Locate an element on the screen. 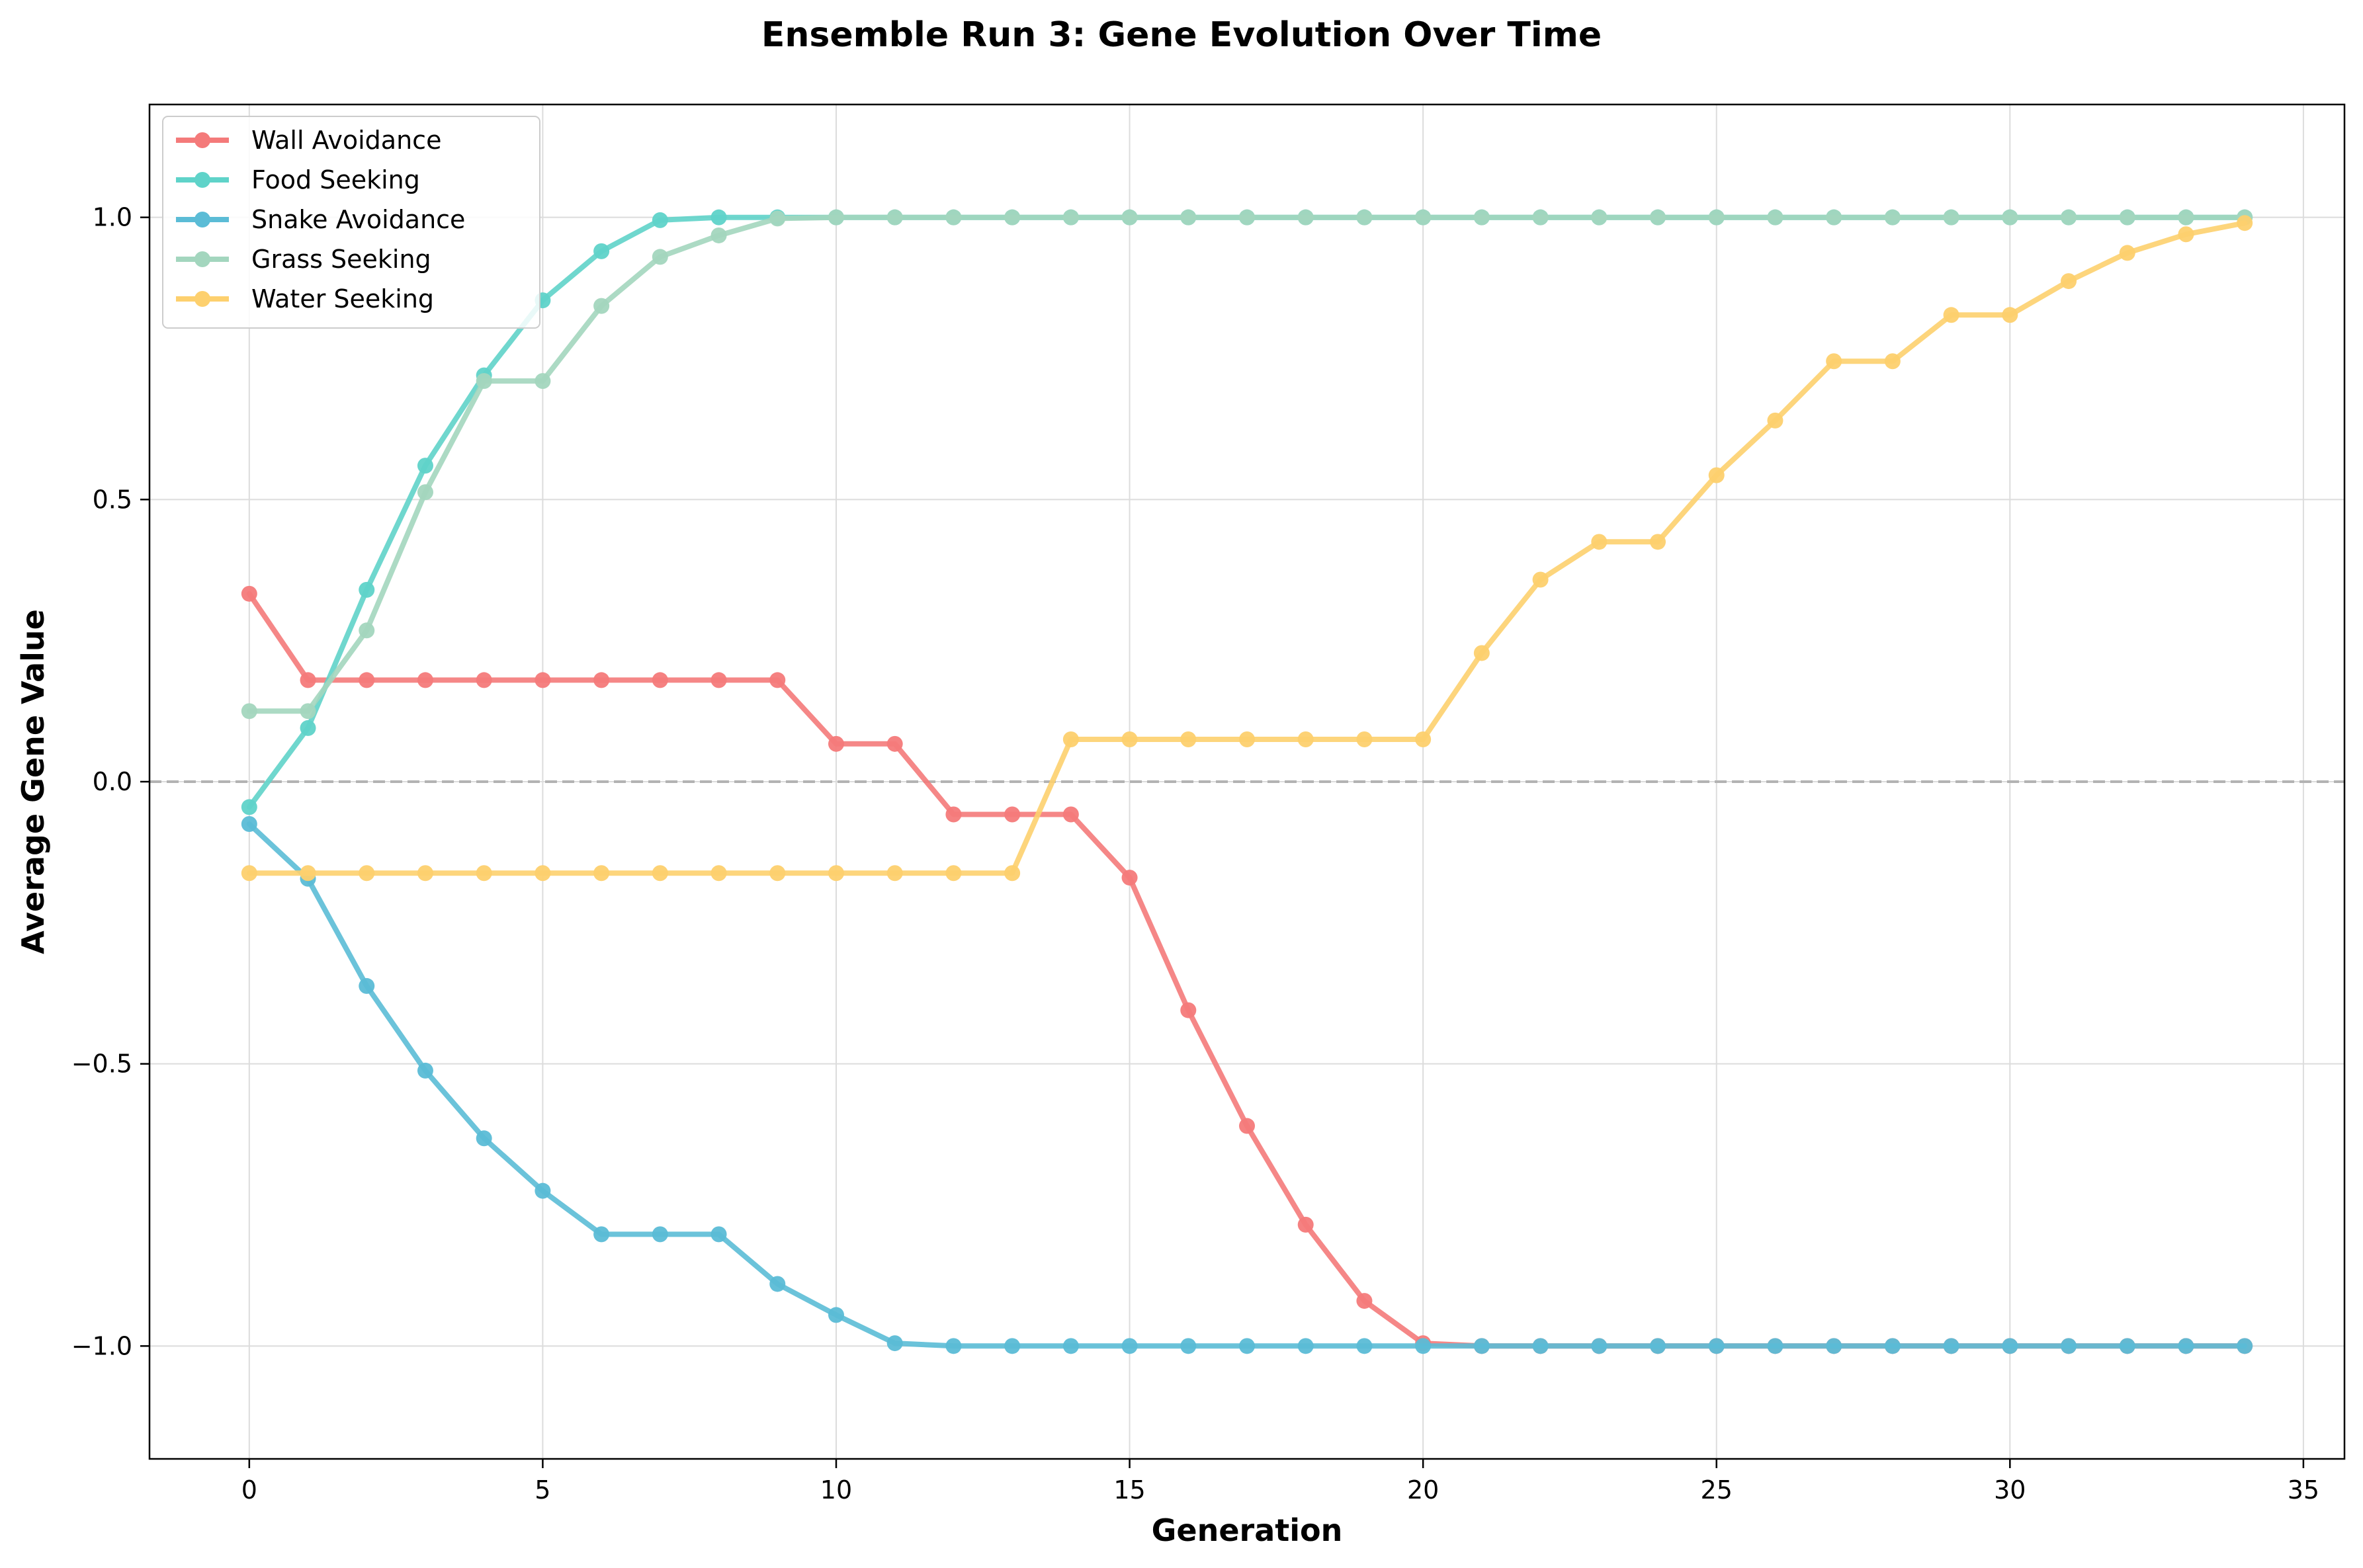 The height and width of the screenshot is (1568, 2363). legend-label: Grass Seeking is located at coordinates (341, 259).